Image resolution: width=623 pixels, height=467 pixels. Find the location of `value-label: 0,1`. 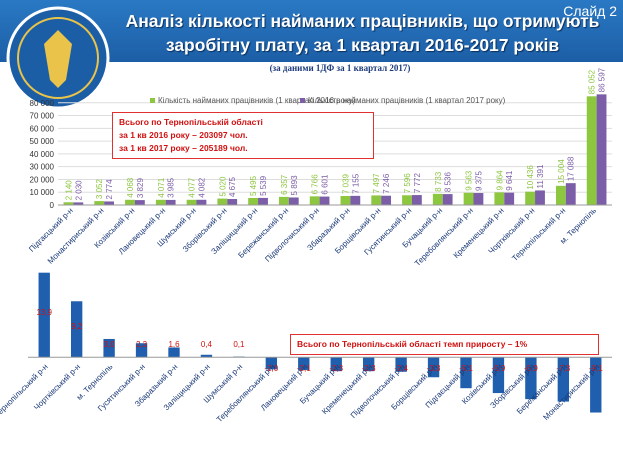

value-label: 0,1 is located at coordinates (239, 344).